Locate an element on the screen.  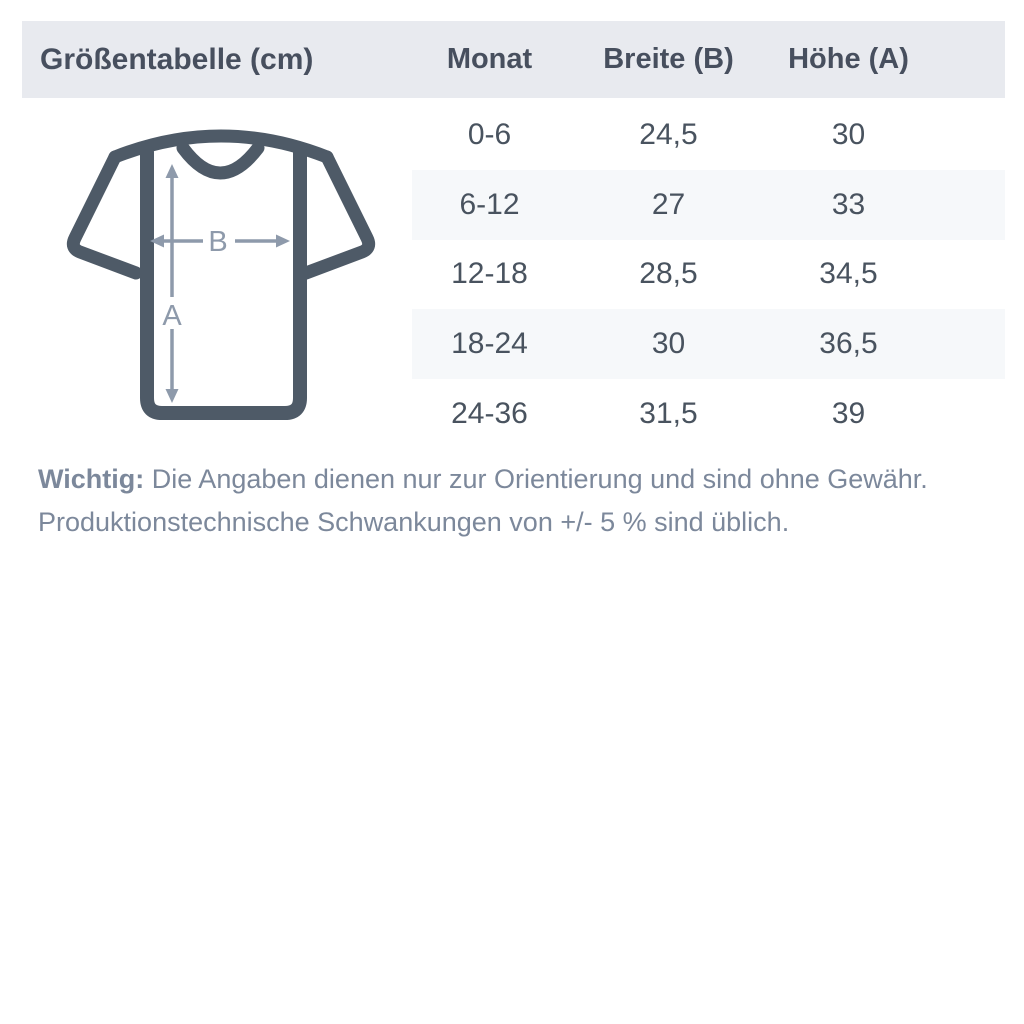
tshirt-collar is located at coordinates (220, 160).